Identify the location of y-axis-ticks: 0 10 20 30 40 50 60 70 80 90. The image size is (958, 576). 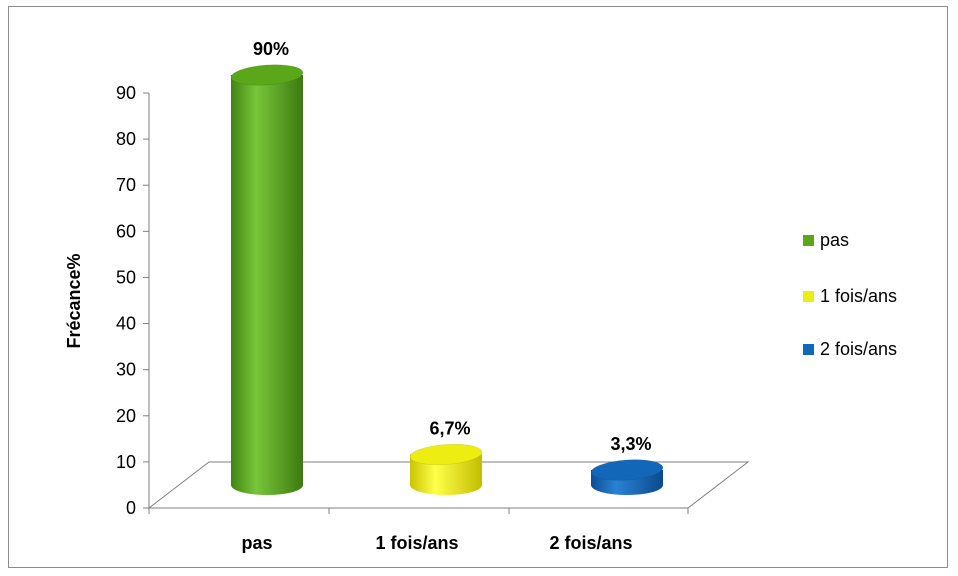
(132, 300).